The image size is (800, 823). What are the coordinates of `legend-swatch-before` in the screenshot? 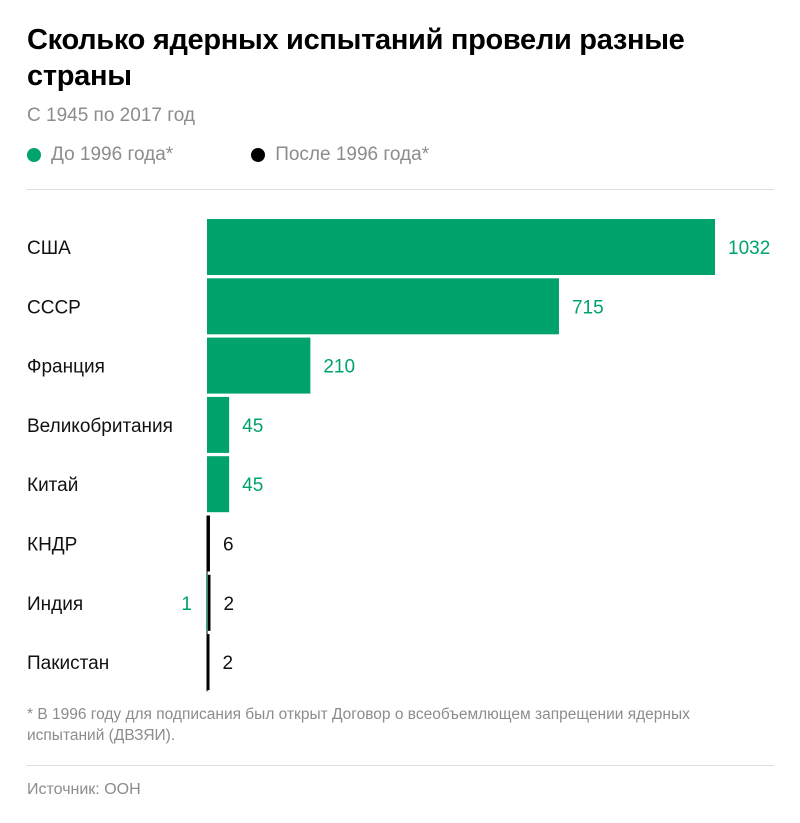 It's located at (34, 155).